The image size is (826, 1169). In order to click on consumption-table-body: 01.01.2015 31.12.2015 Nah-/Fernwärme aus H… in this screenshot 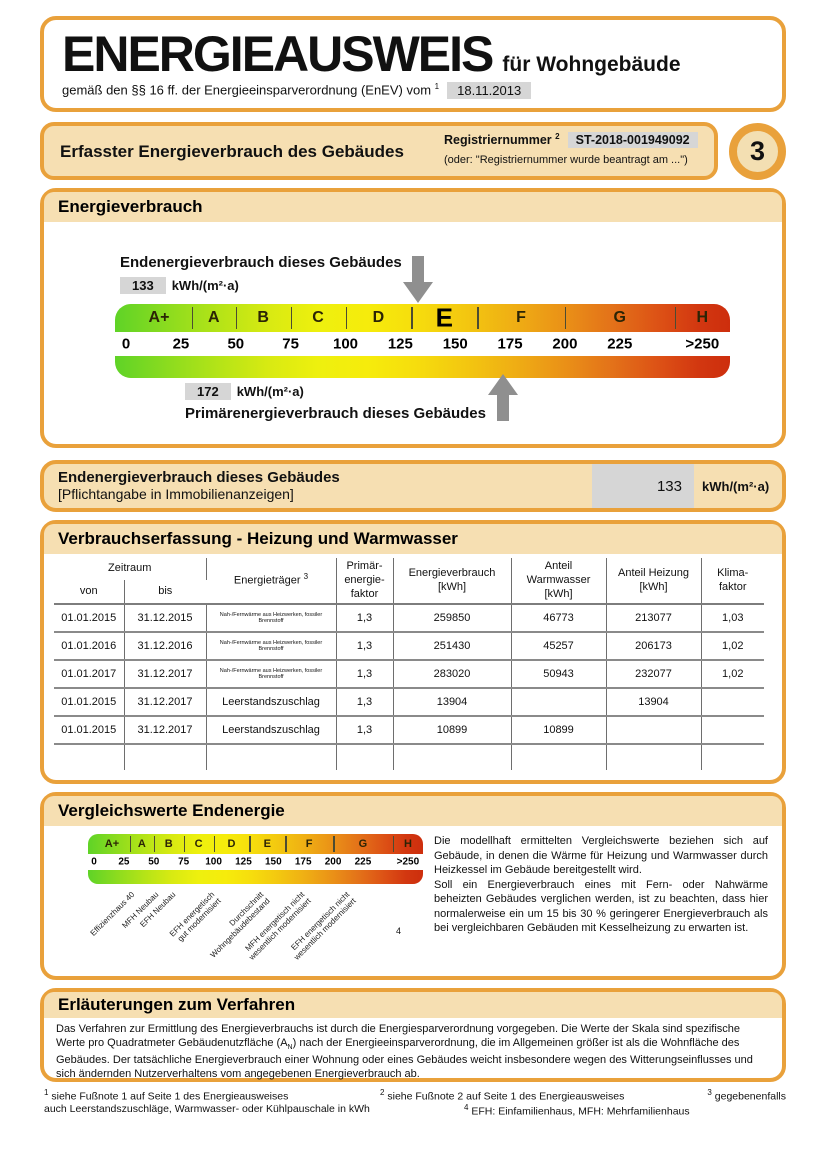, I will do `click(409, 687)`.